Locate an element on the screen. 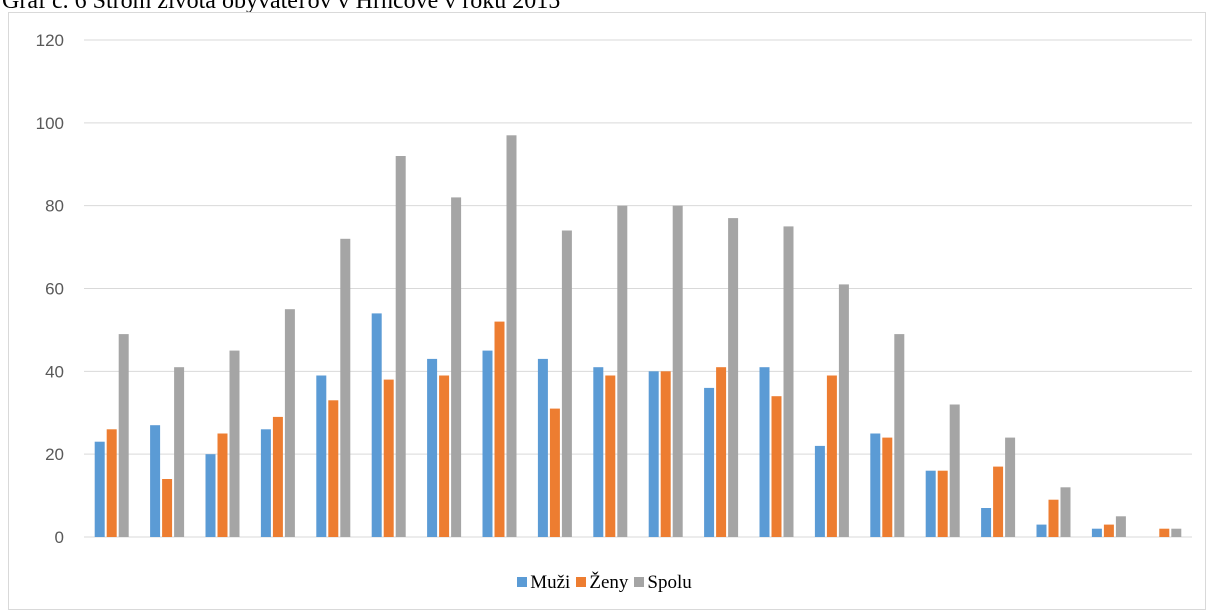 The image size is (1209, 614). bar-ženy-17 is located at coordinates (998, 501).